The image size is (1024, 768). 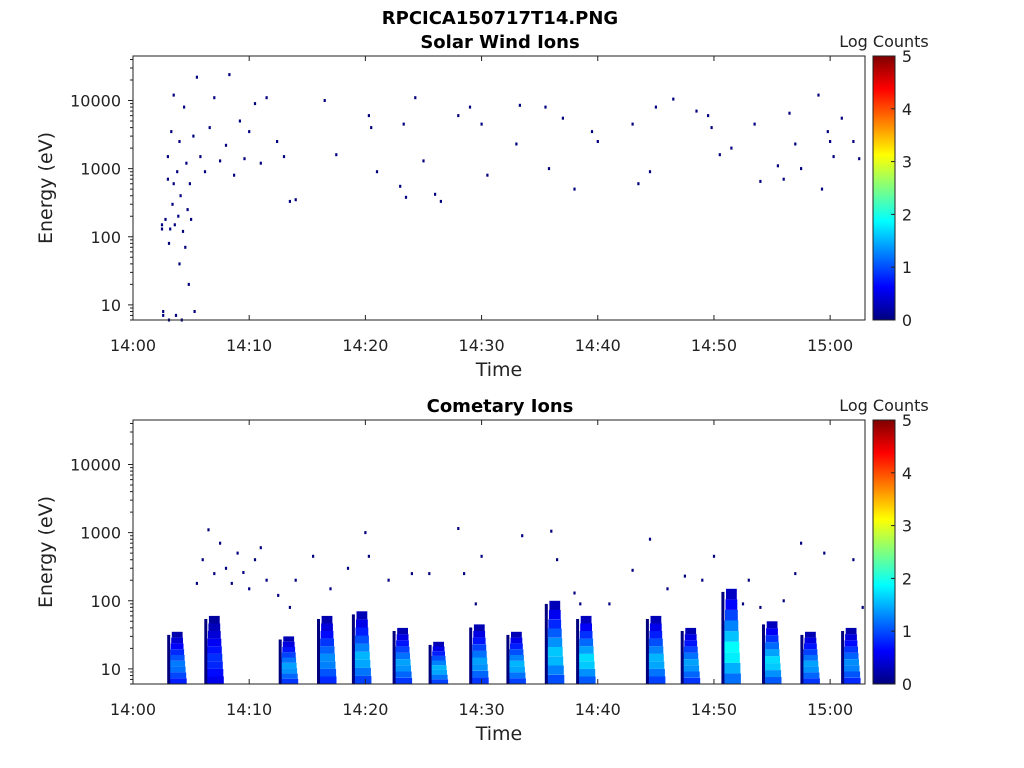 What do you see at coordinates (365, 709) in the screenshot?
I see `x-tick-label: 14:20` at bounding box center [365, 709].